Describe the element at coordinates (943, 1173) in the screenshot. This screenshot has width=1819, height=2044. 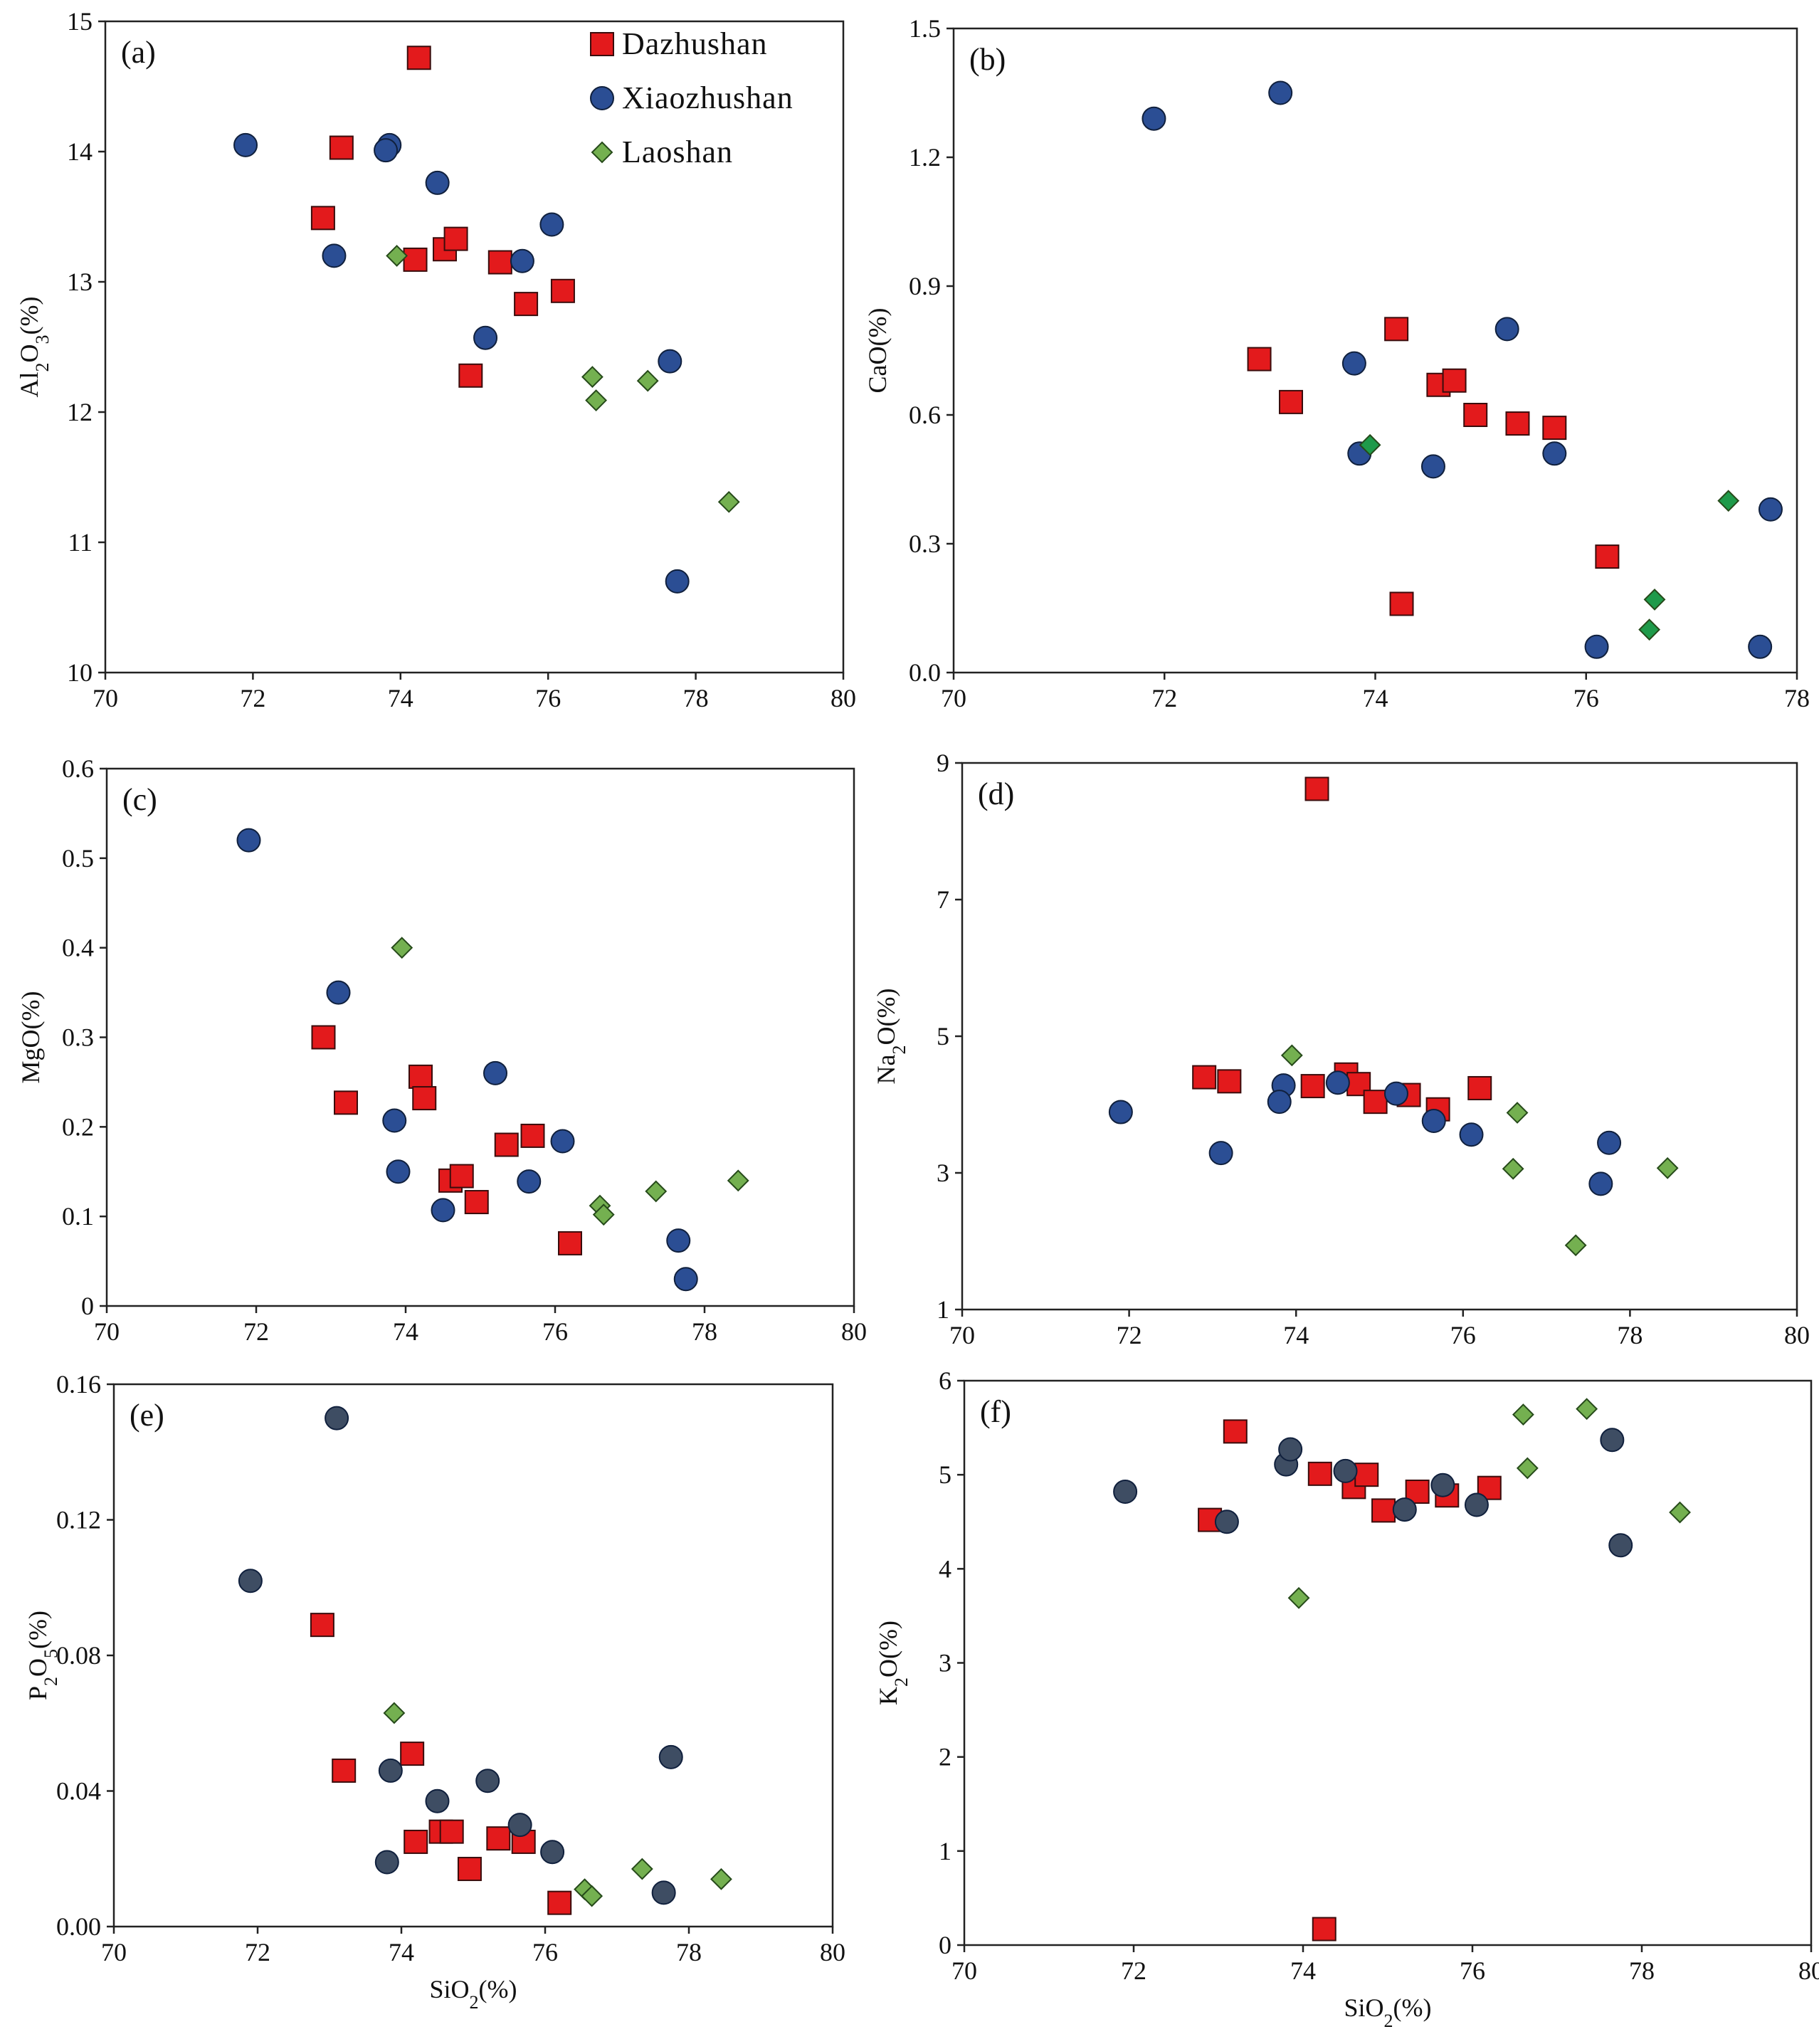
I see `y-tick-label: 3` at that location.